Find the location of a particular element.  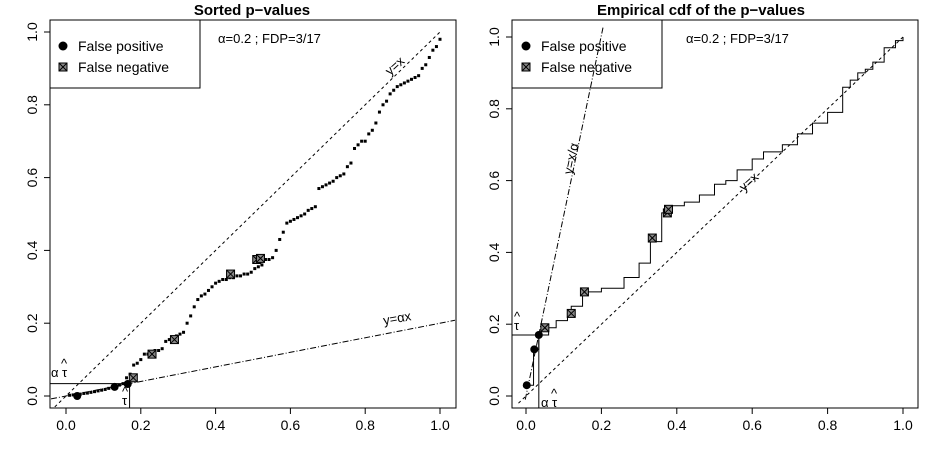

right-legend-fp-marker is located at coordinates (526, 46).